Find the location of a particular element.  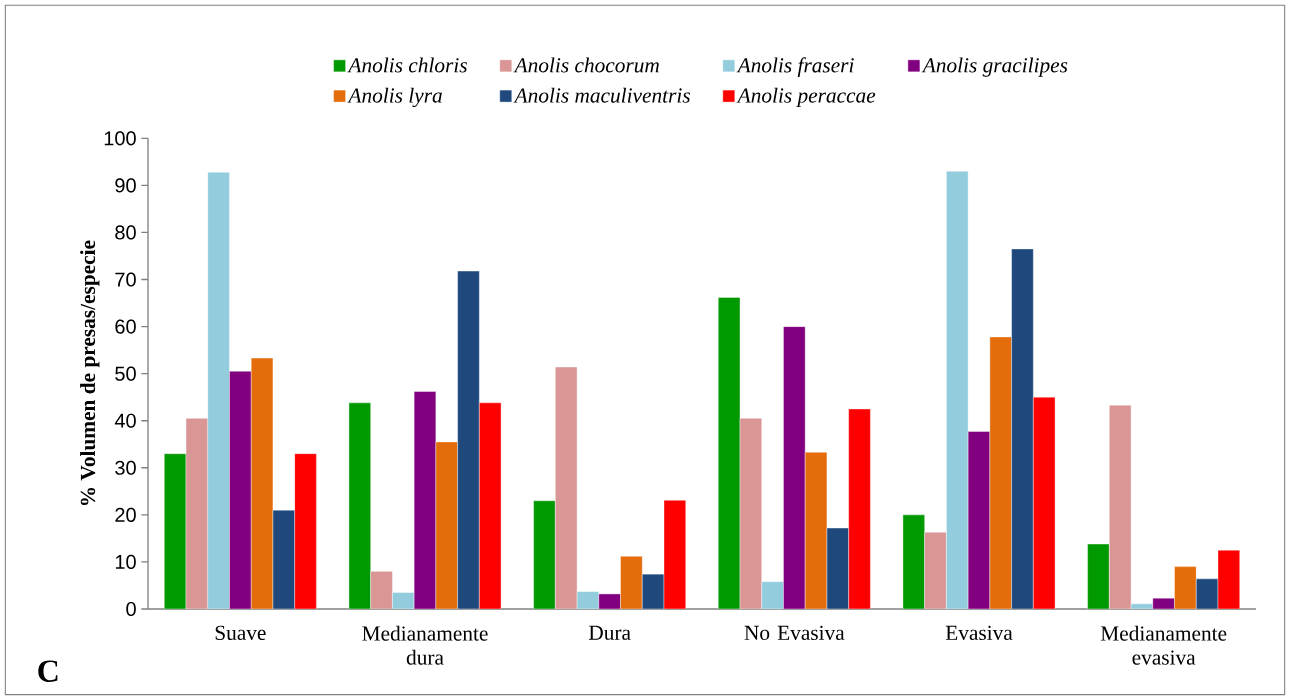

x-tick-label: Dura is located at coordinates (609, 632).